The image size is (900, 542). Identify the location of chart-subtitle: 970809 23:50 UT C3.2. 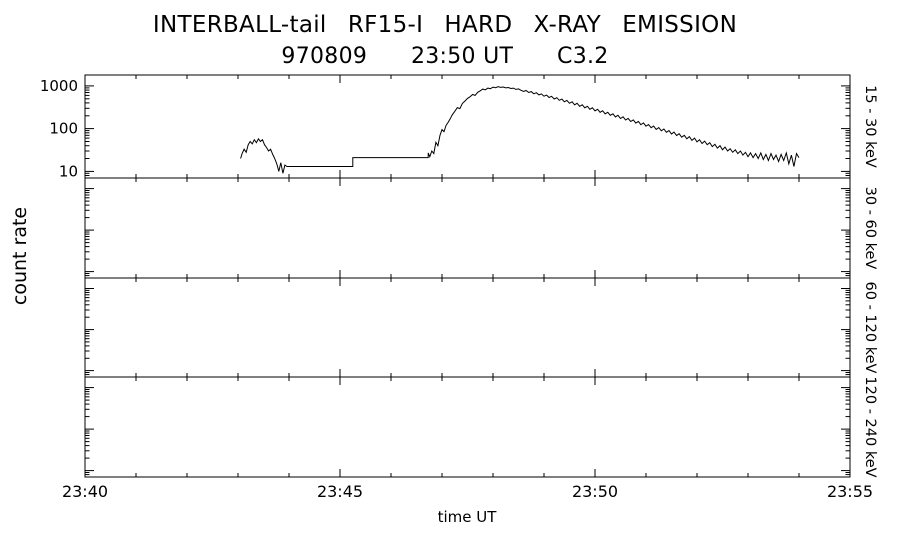
(445, 56).